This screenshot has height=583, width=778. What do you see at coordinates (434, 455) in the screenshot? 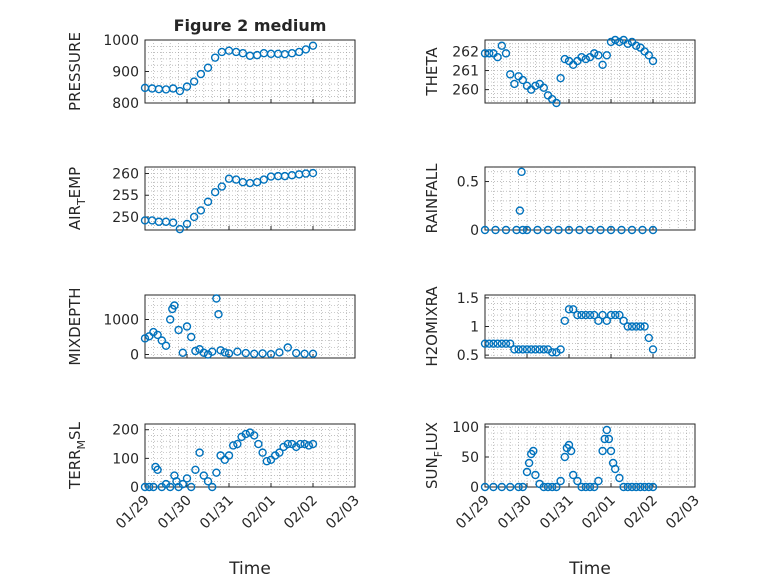
I see `y-axis-label: SUNFLUX` at bounding box center [434, 455].